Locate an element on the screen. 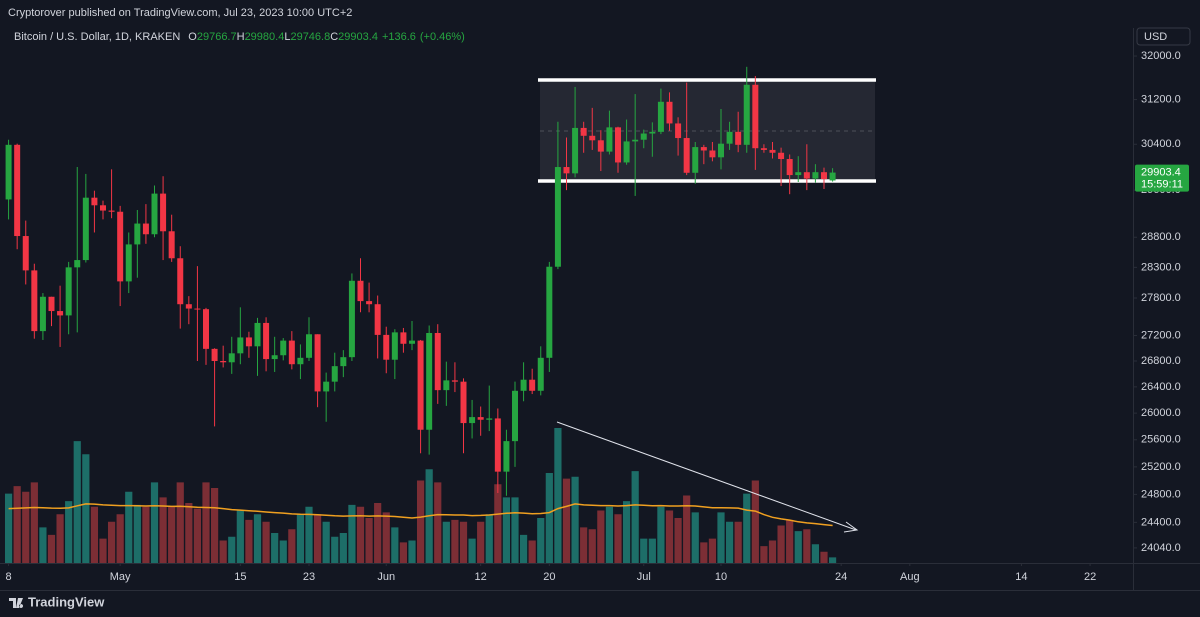 Image resolution: width=1200 pixels, height=617 pixels. y-tick-label: 26400.0 is located at coordinates (1161, 387).